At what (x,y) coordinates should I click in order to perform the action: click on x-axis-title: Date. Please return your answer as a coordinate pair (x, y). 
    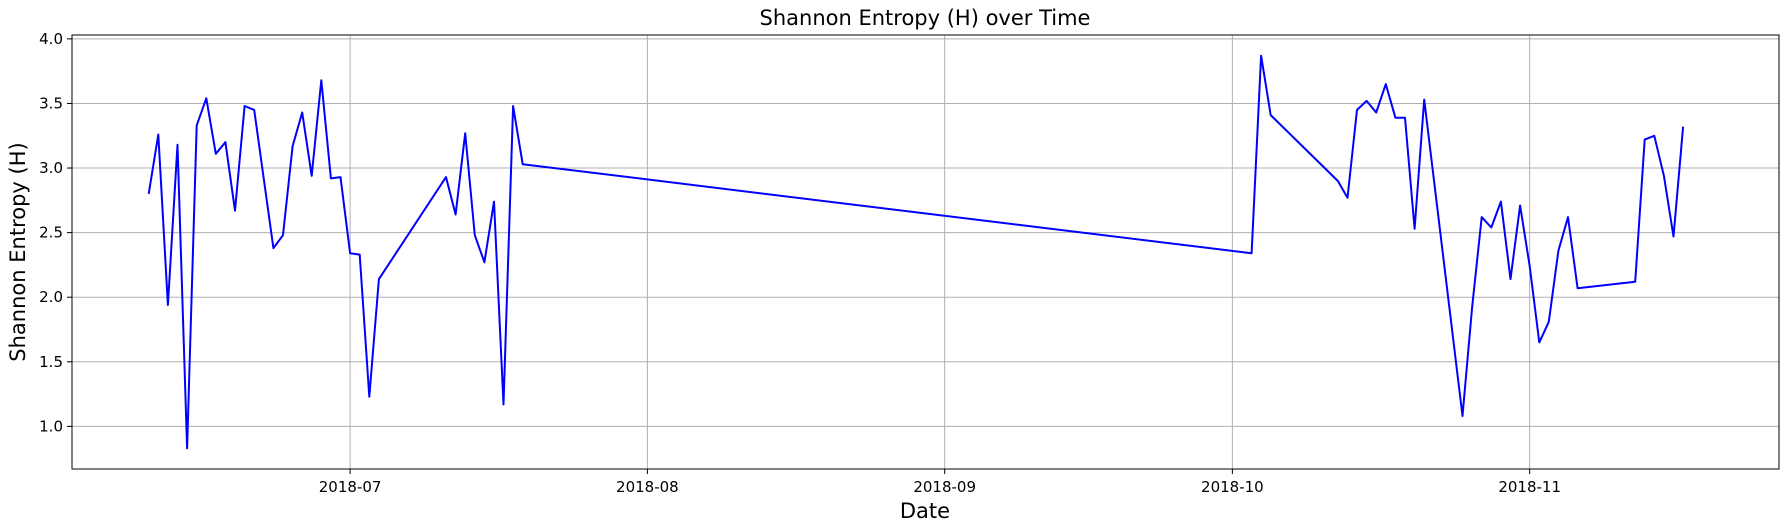
    Looking at the image, I should click on (925, 511).